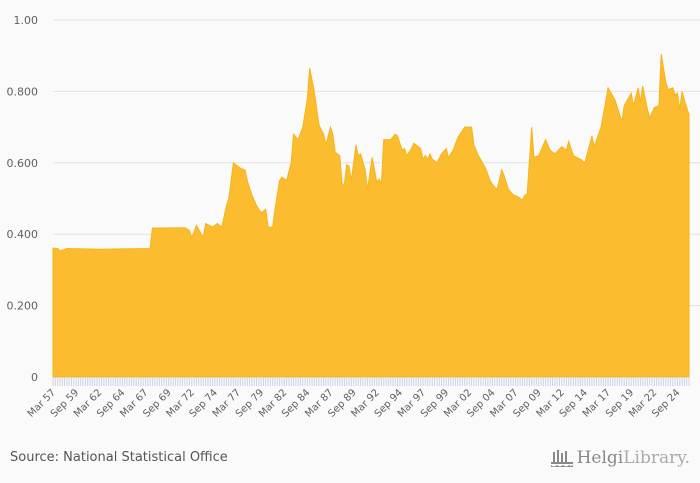 Image resolution: width=700 pixels, height=483 pixels. What do you see at coordinates (371, 381) in the screenshot?
I see `x-axis-ticks` at bounding box center [371, 381].